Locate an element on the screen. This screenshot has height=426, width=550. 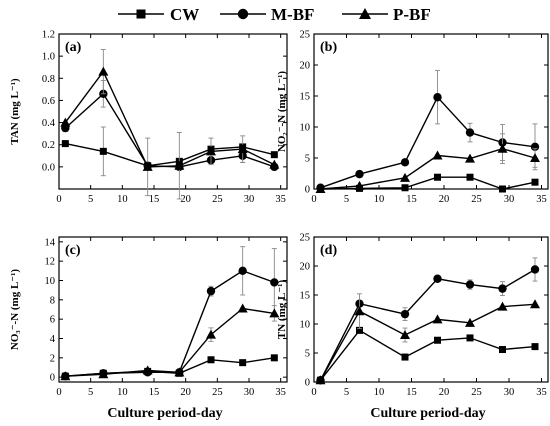
legend-marker-pbf-triangle is located at coordinates (365, 13).